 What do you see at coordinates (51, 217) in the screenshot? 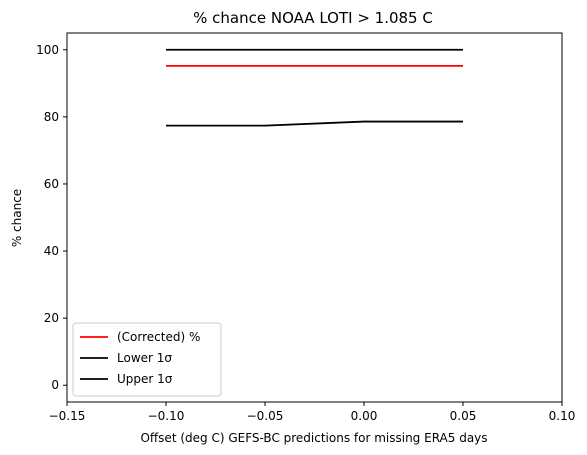
I see `y-axis: 0 20 40 60 80 100` at bounding box center [51, 217].